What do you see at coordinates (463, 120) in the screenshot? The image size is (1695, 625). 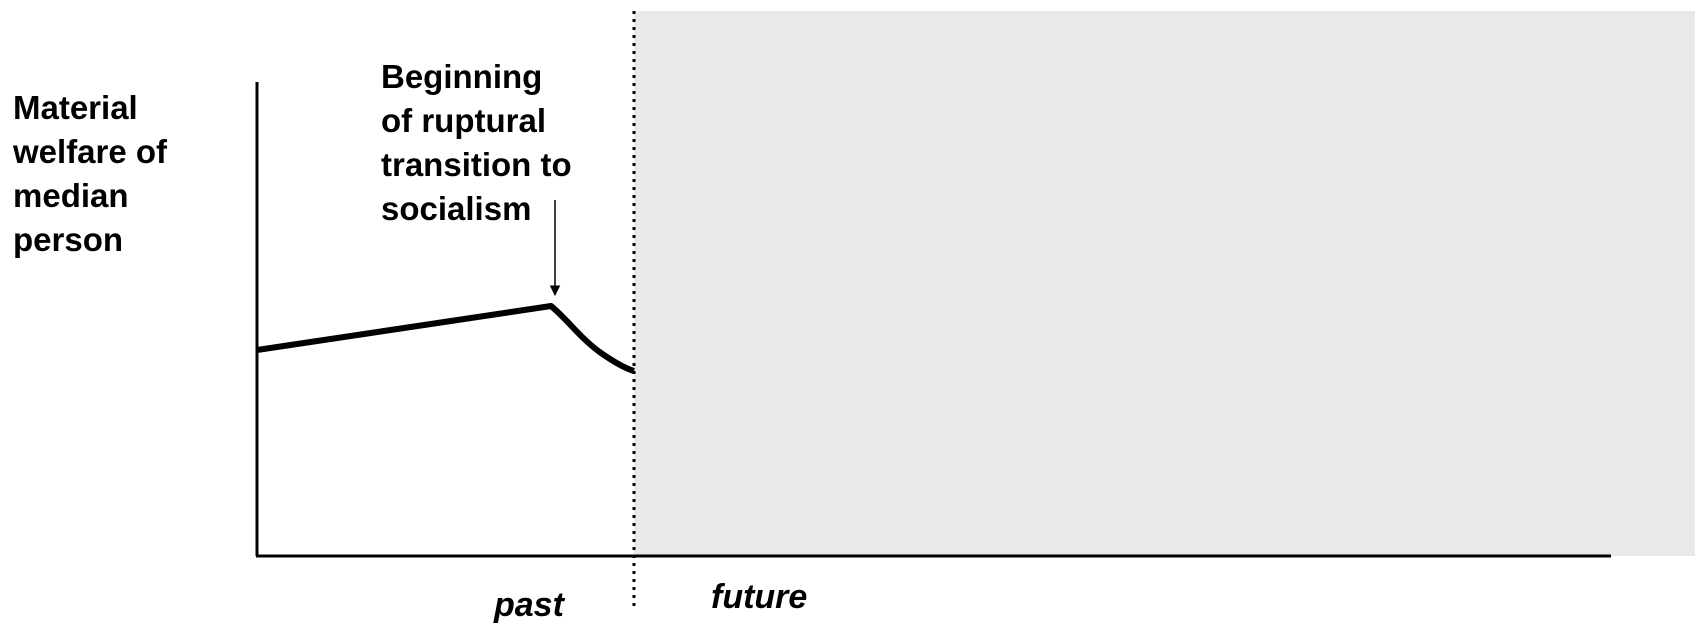 I see `annotation-line: of ruptural` at bounding box center [463, 120].